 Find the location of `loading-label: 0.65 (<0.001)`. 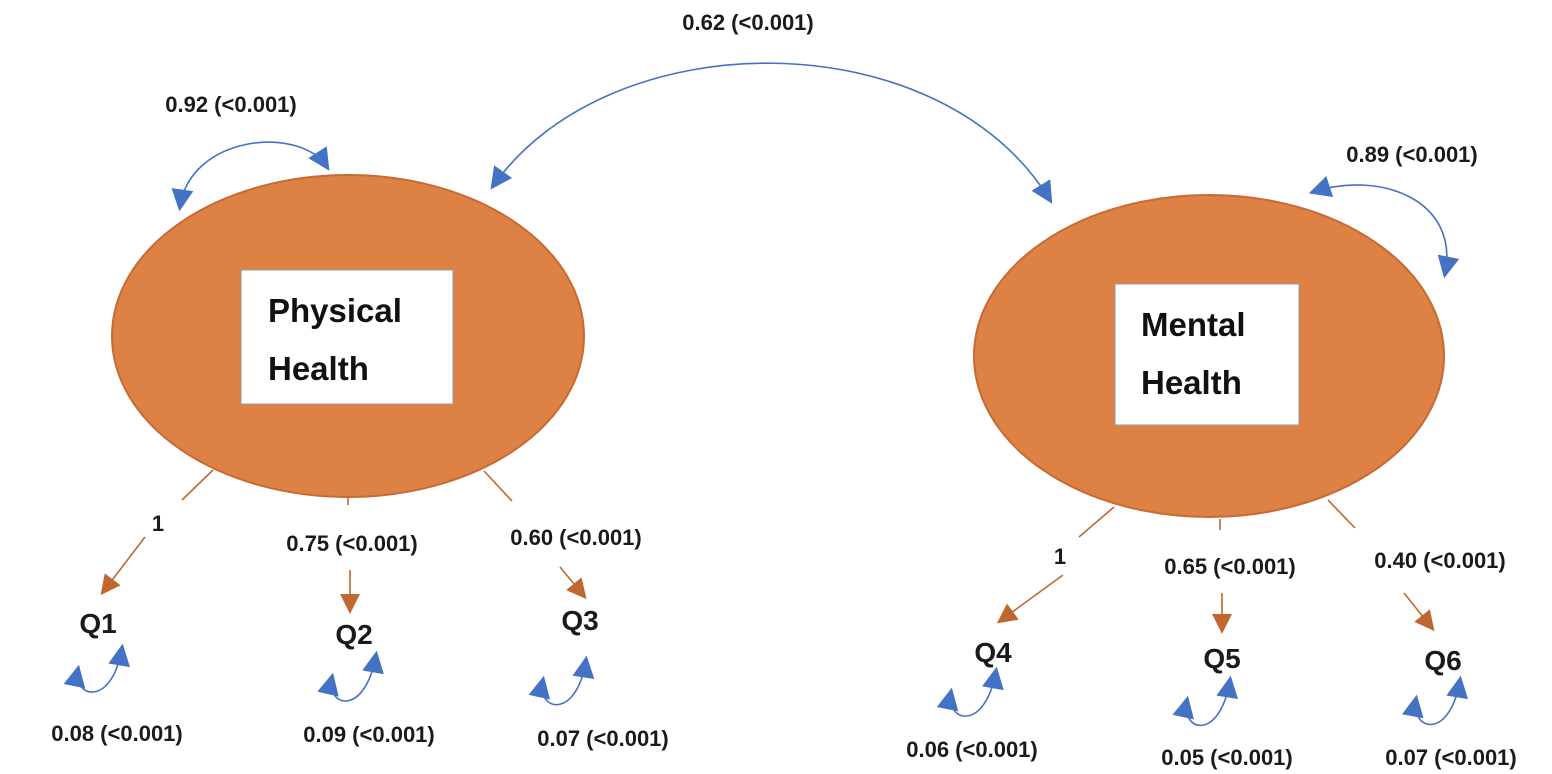

loading-label: 0.65 (<0.001) is located at coordinates (1229, 566).